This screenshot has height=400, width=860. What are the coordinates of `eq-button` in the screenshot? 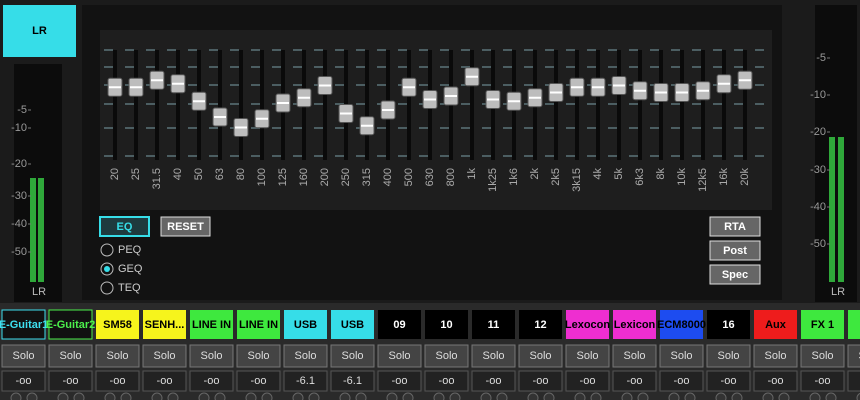 It's located at (124, 226).